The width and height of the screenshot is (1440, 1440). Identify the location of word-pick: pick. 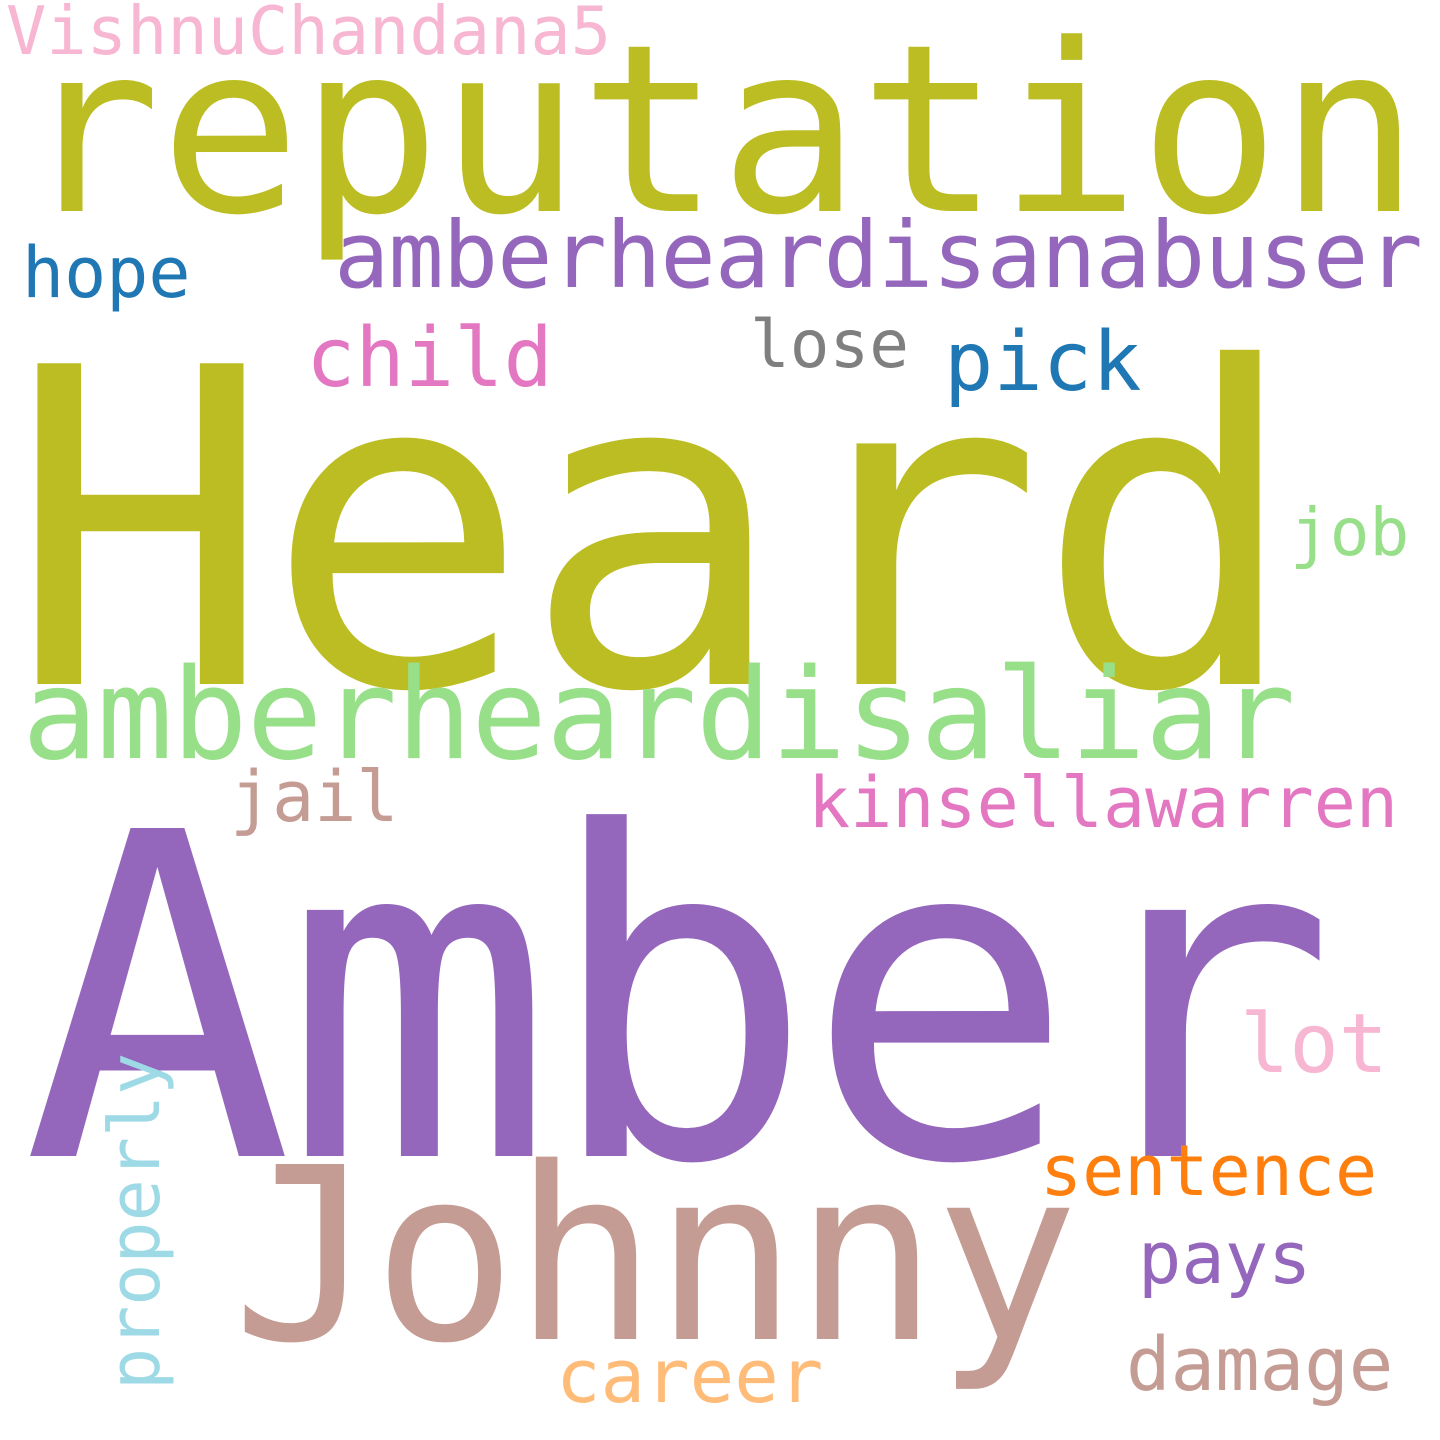
(1043, 362).